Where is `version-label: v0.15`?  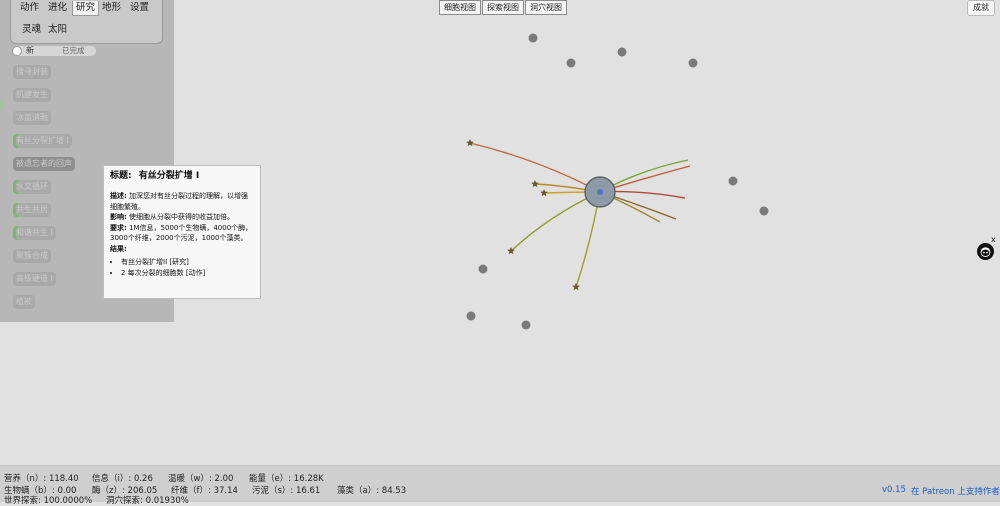 version-label: v0.15 is located at coordinates (894, 490).